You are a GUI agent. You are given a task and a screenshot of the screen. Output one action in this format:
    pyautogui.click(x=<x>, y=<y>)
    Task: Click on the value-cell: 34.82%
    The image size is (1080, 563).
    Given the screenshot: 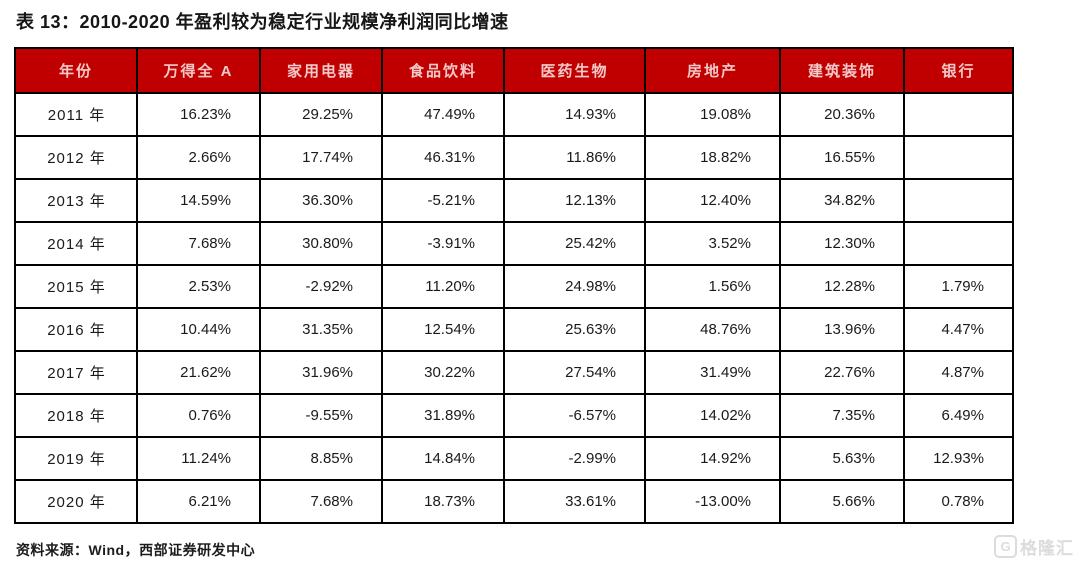 What is the action you would take?
    pyautogui.click(x=842, y=200)
    